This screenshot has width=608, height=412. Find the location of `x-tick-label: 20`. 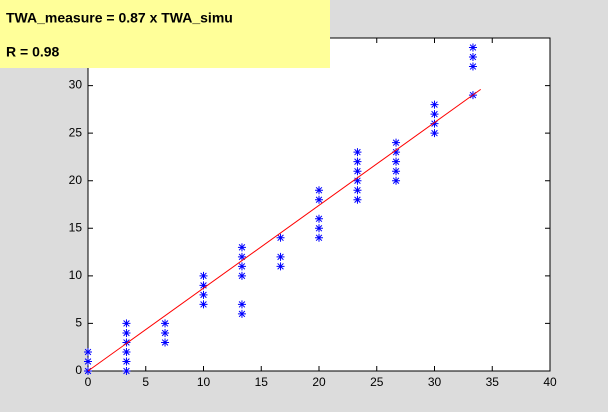

x-tick-label: 20 is located at coordinates (319, 382).